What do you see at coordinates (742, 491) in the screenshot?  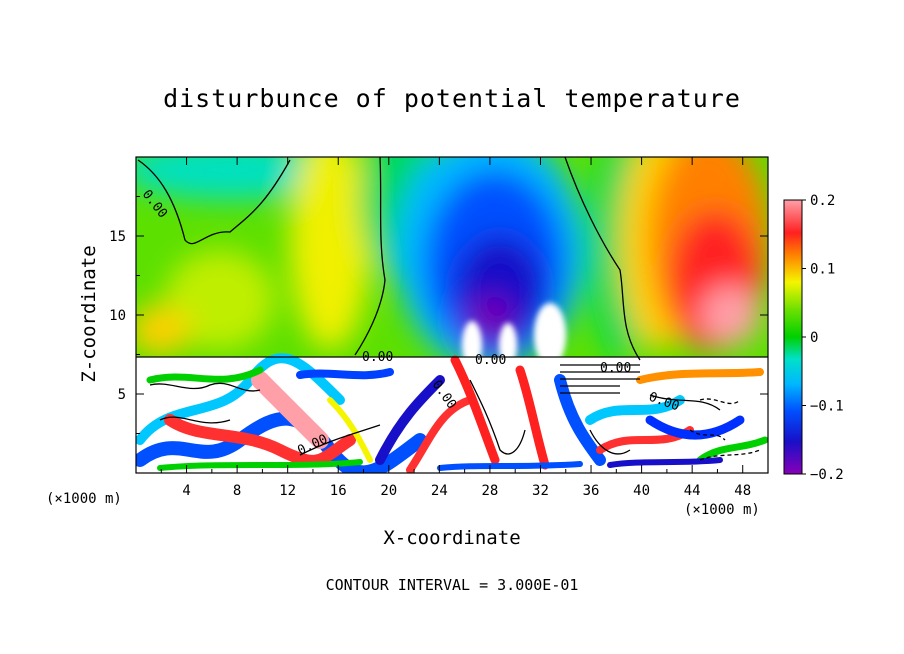 I see `x-tick-label: 48` at bounding box center [742, 491].